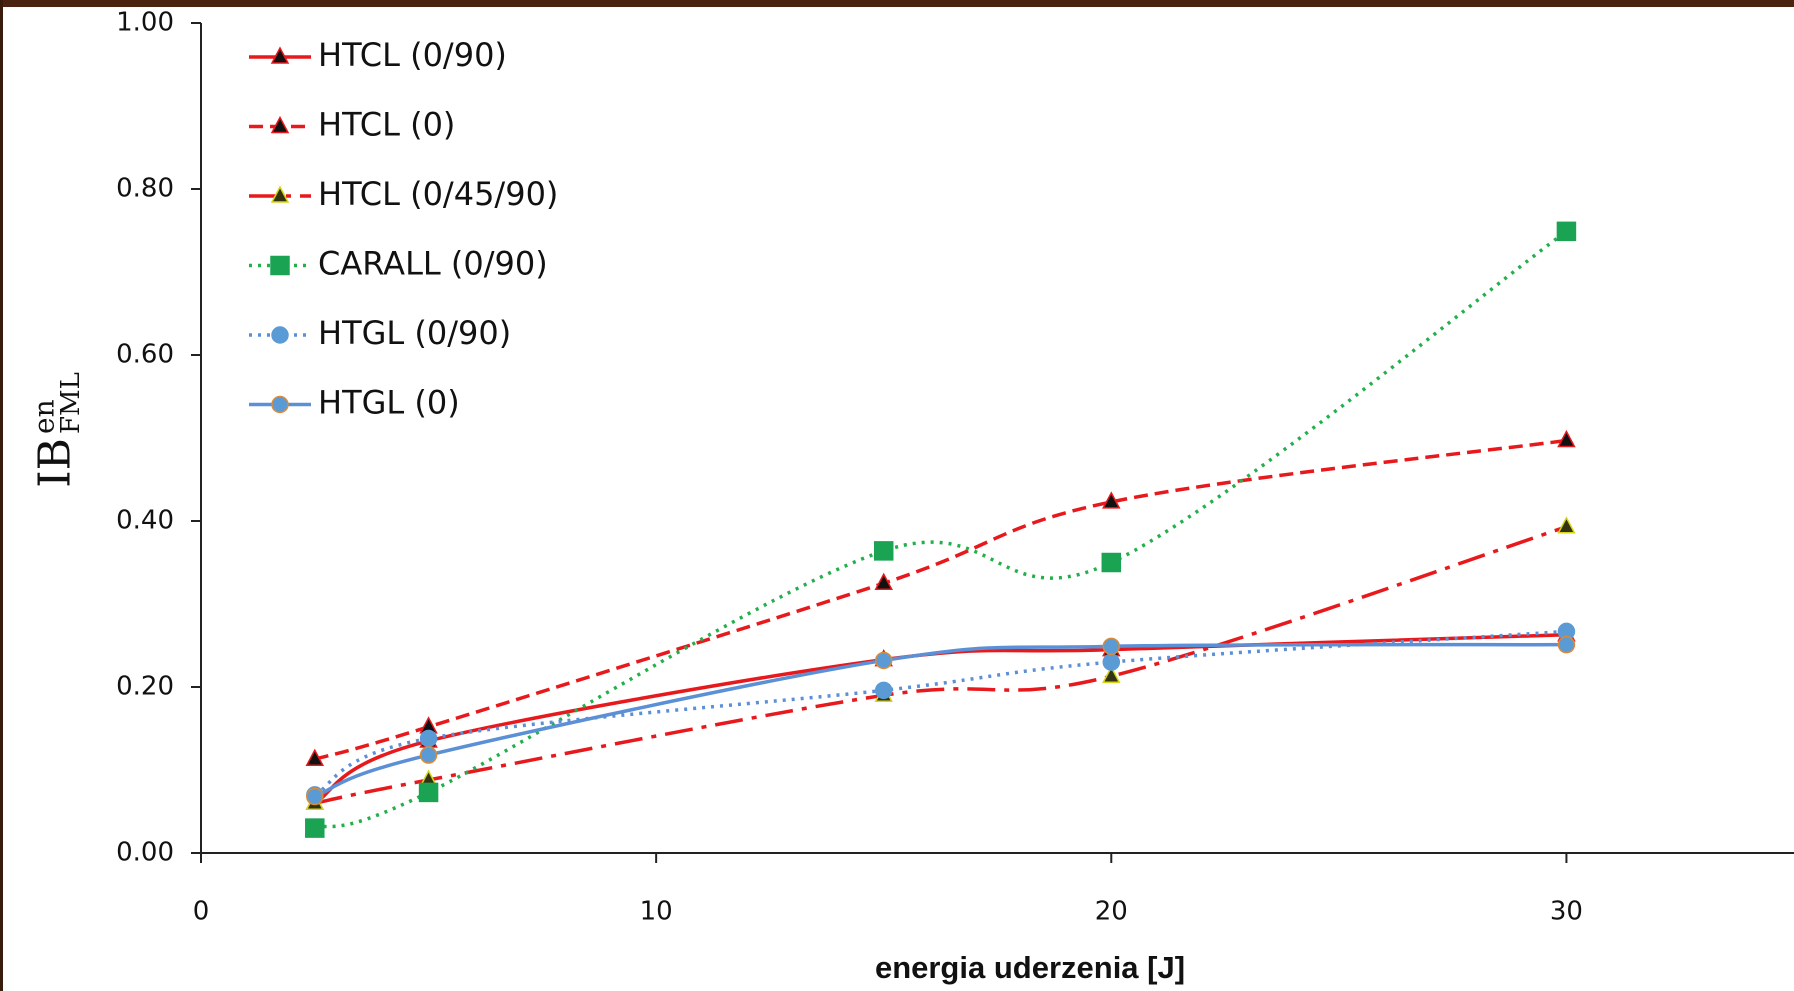 The width and height of the screenshot is (1794, 991). Describe the element at coordinates (412, 55) in the screenshot. I see `legend-label: HTCL (0/90)` at that location.